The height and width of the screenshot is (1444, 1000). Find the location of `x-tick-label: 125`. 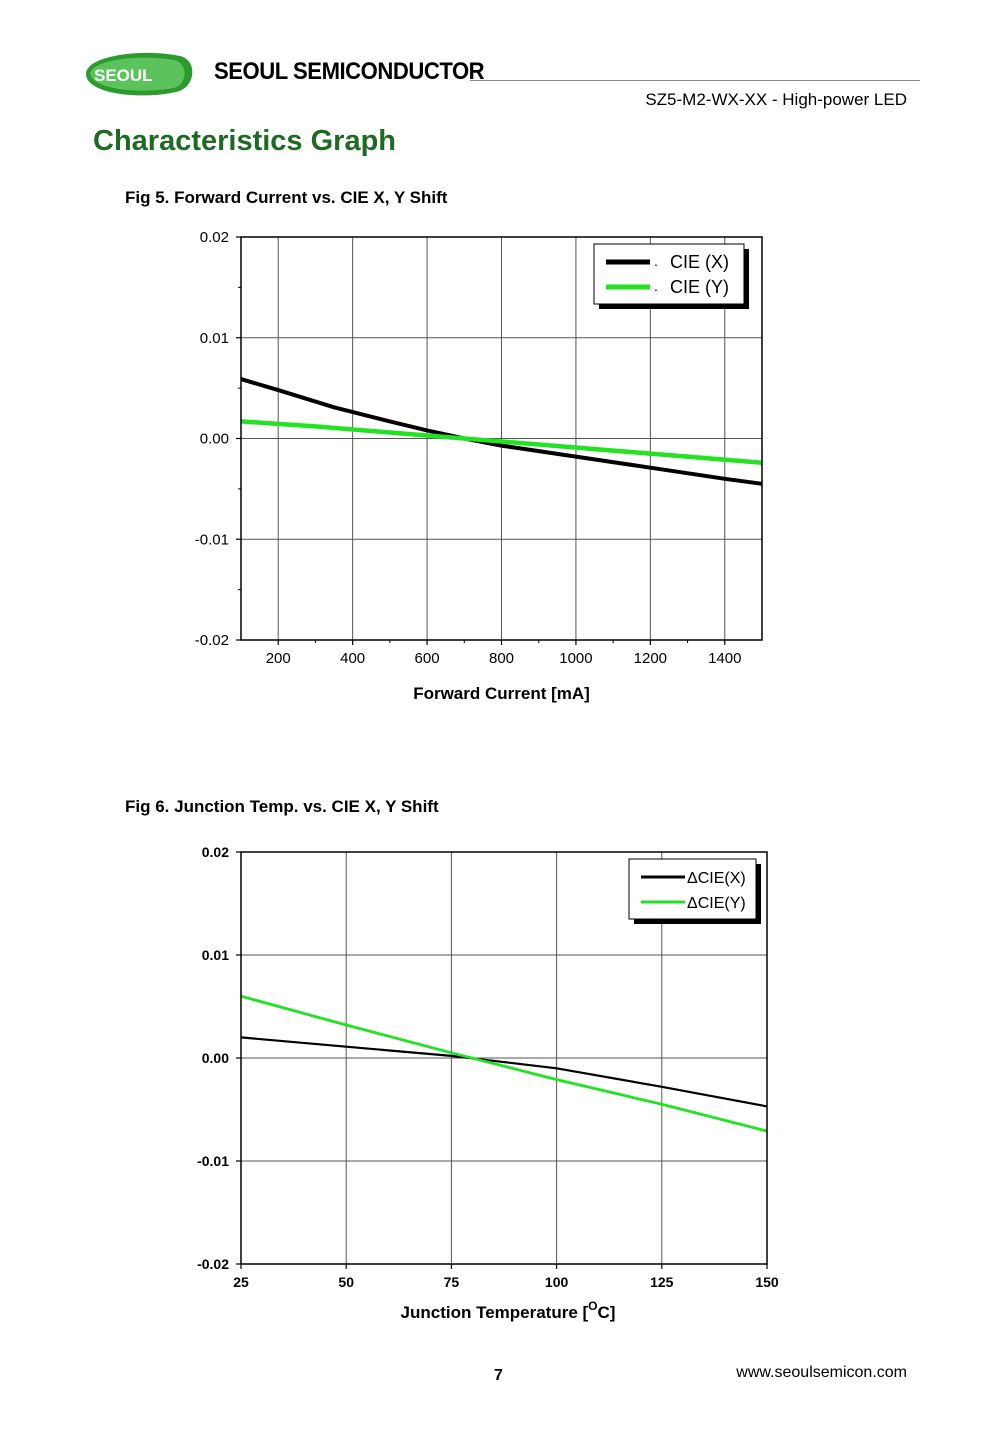

x-tick-label: 125 is located at coordinates (662, 1282).